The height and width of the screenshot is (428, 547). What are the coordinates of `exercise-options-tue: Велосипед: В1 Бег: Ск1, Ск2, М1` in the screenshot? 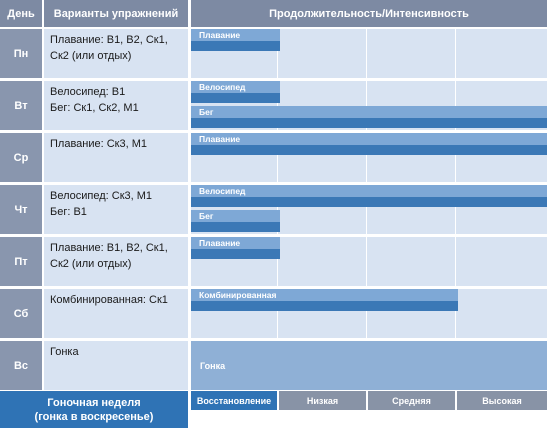 It's located at (116, 105).